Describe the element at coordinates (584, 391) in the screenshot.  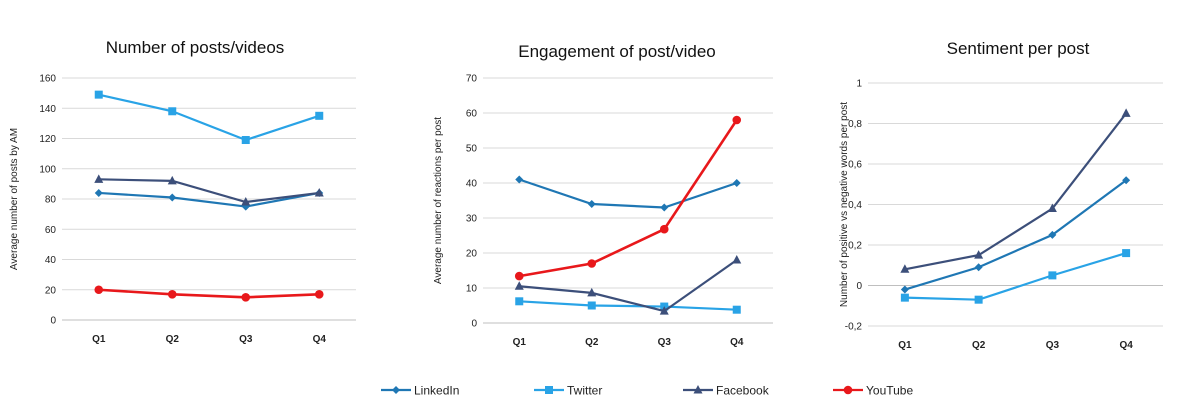
I see `legend-label: Twitter` at that location.